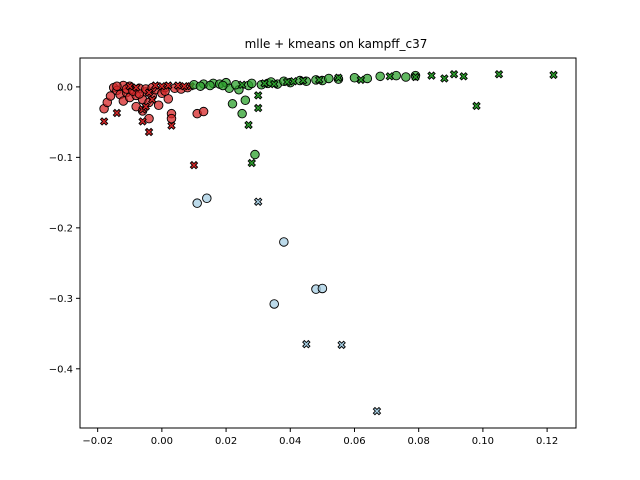  I want to click on y-tick-label: −0.1, so click(61, 158).